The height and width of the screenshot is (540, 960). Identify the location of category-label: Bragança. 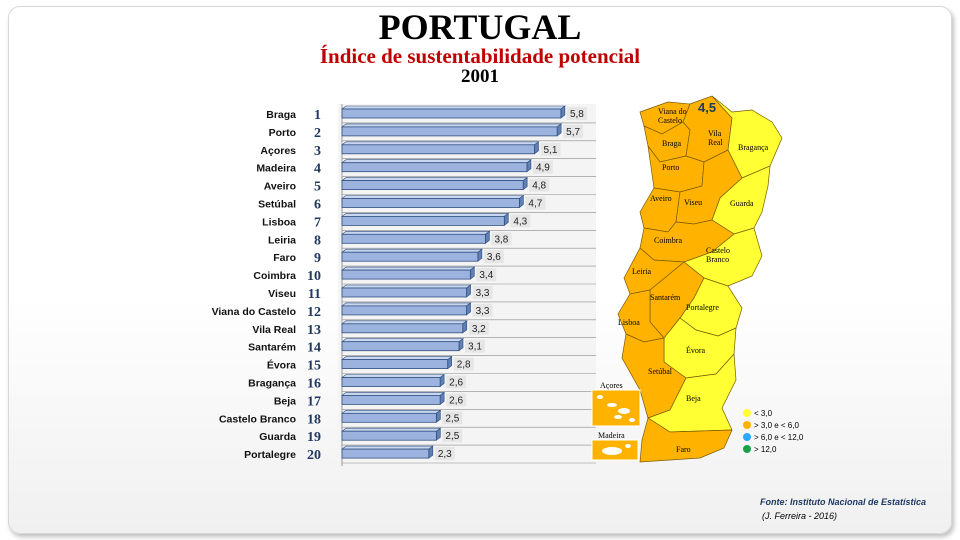
(272, 384).